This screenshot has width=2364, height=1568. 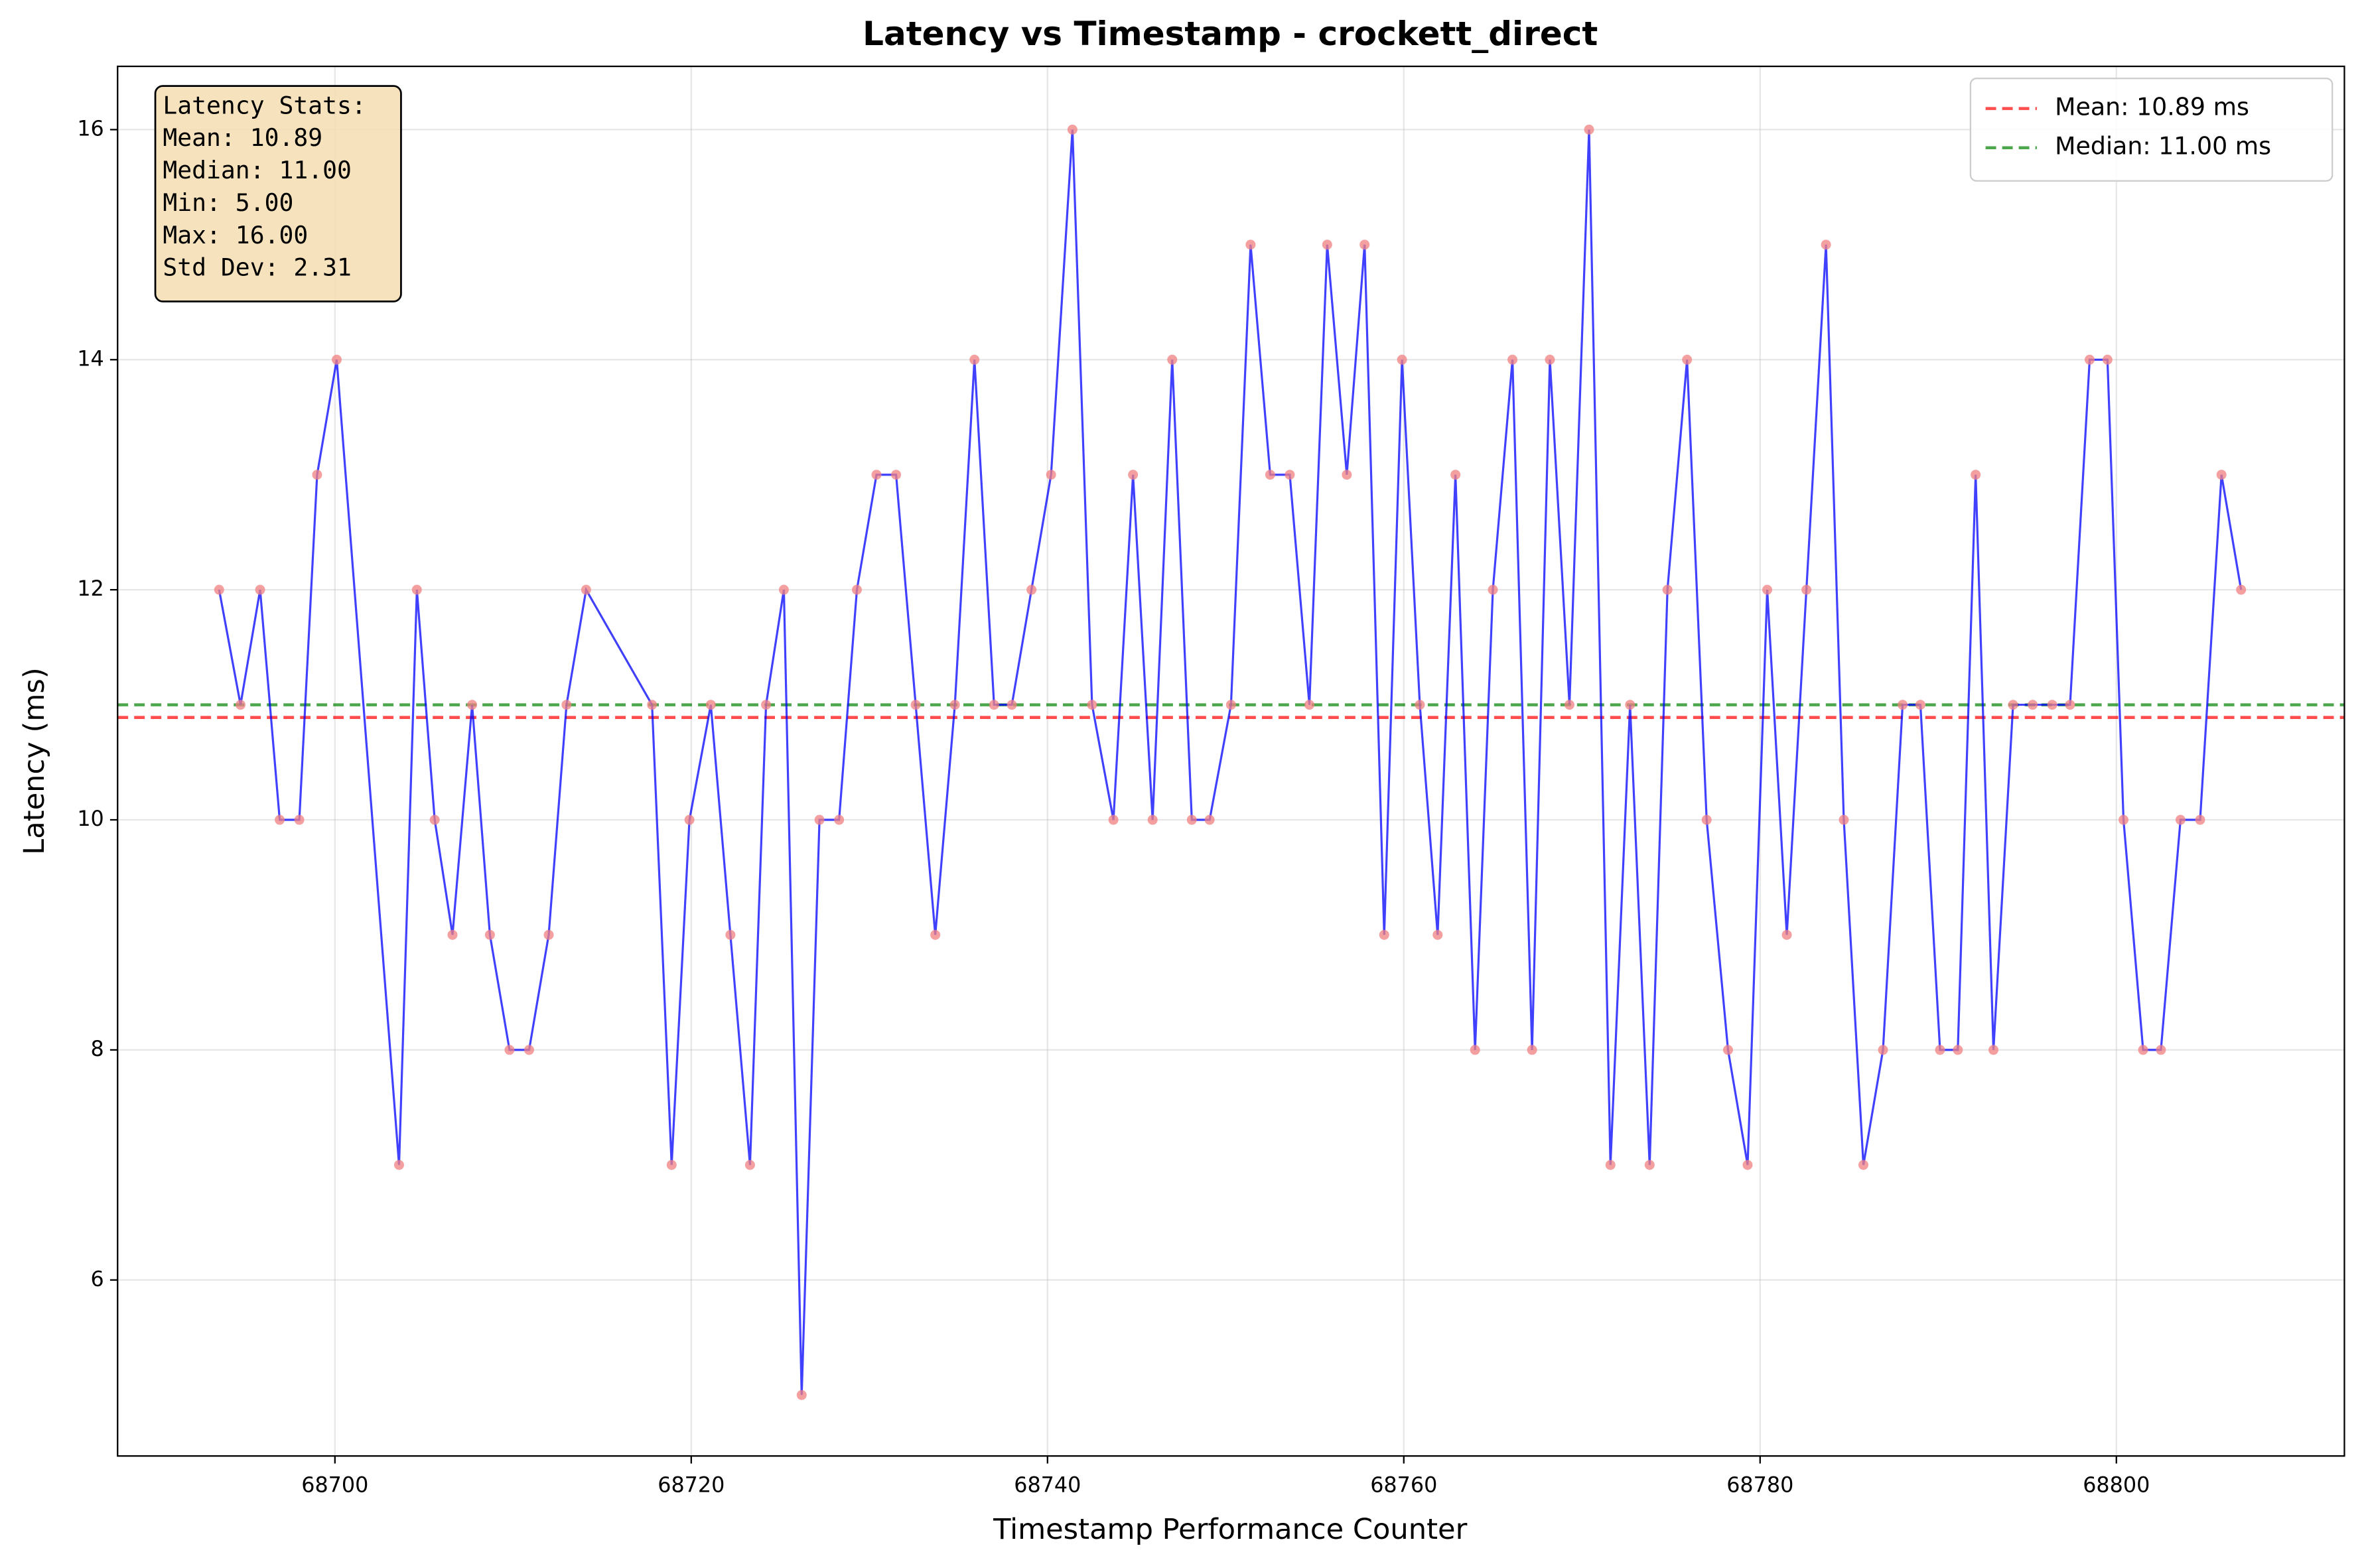 What do you see at coordinates (334, 1485) in the screenshot?
I see `x-tick-label: 68700` at bounding box center [334, 1485].